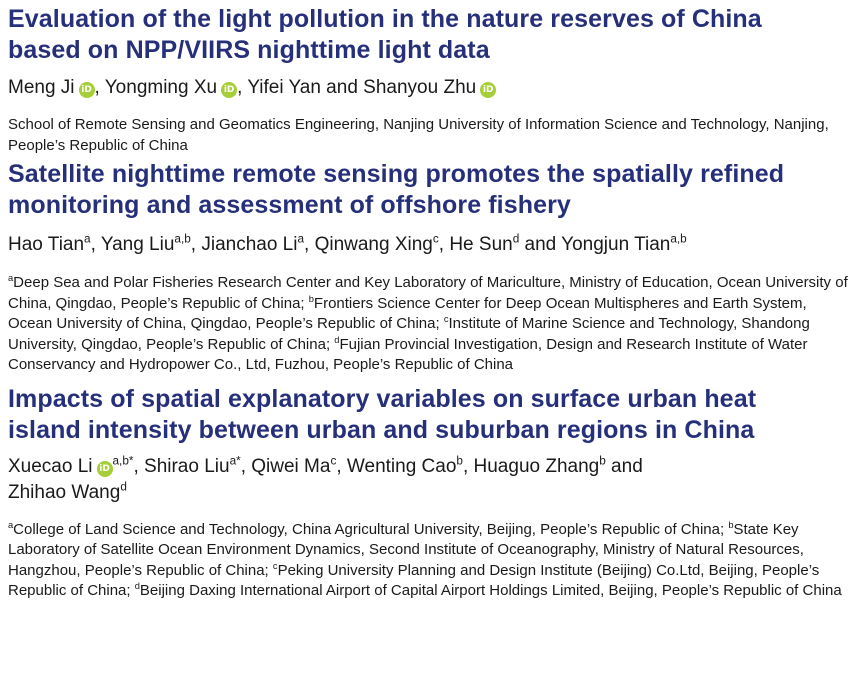 Image resolution: width=856 pixels, height=675 pixels. I want to click on author-affil-mark: a,b*, so click(123, 461).